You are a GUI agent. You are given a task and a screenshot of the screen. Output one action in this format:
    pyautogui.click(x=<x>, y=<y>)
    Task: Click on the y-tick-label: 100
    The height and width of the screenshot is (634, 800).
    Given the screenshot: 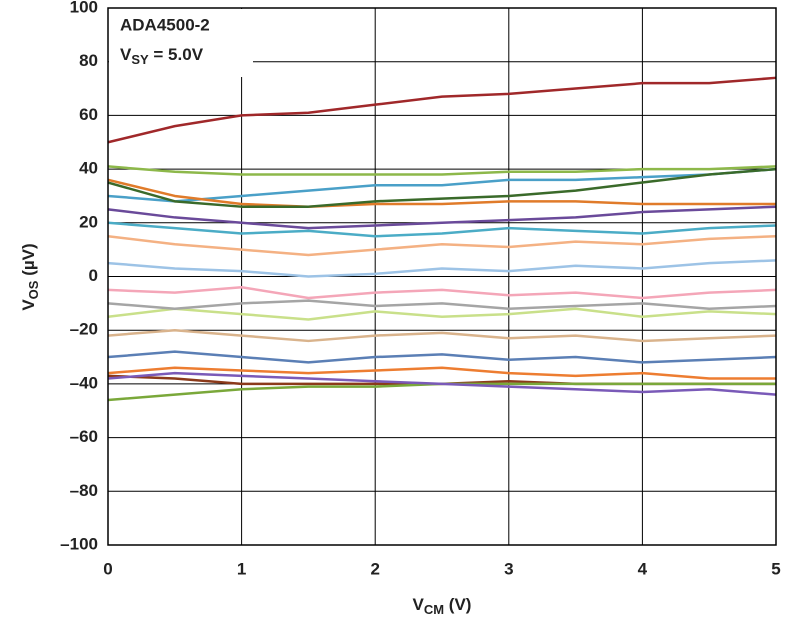 What is the action you would take?
    pyautogui.click(x=84, y=8)
    